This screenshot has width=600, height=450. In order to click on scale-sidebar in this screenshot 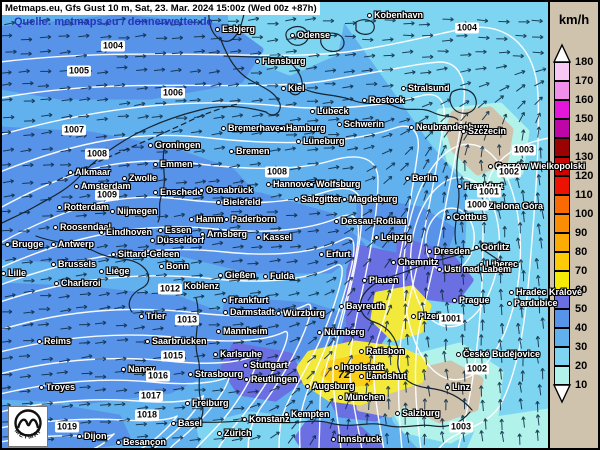, I will do `click(574, 225)`.